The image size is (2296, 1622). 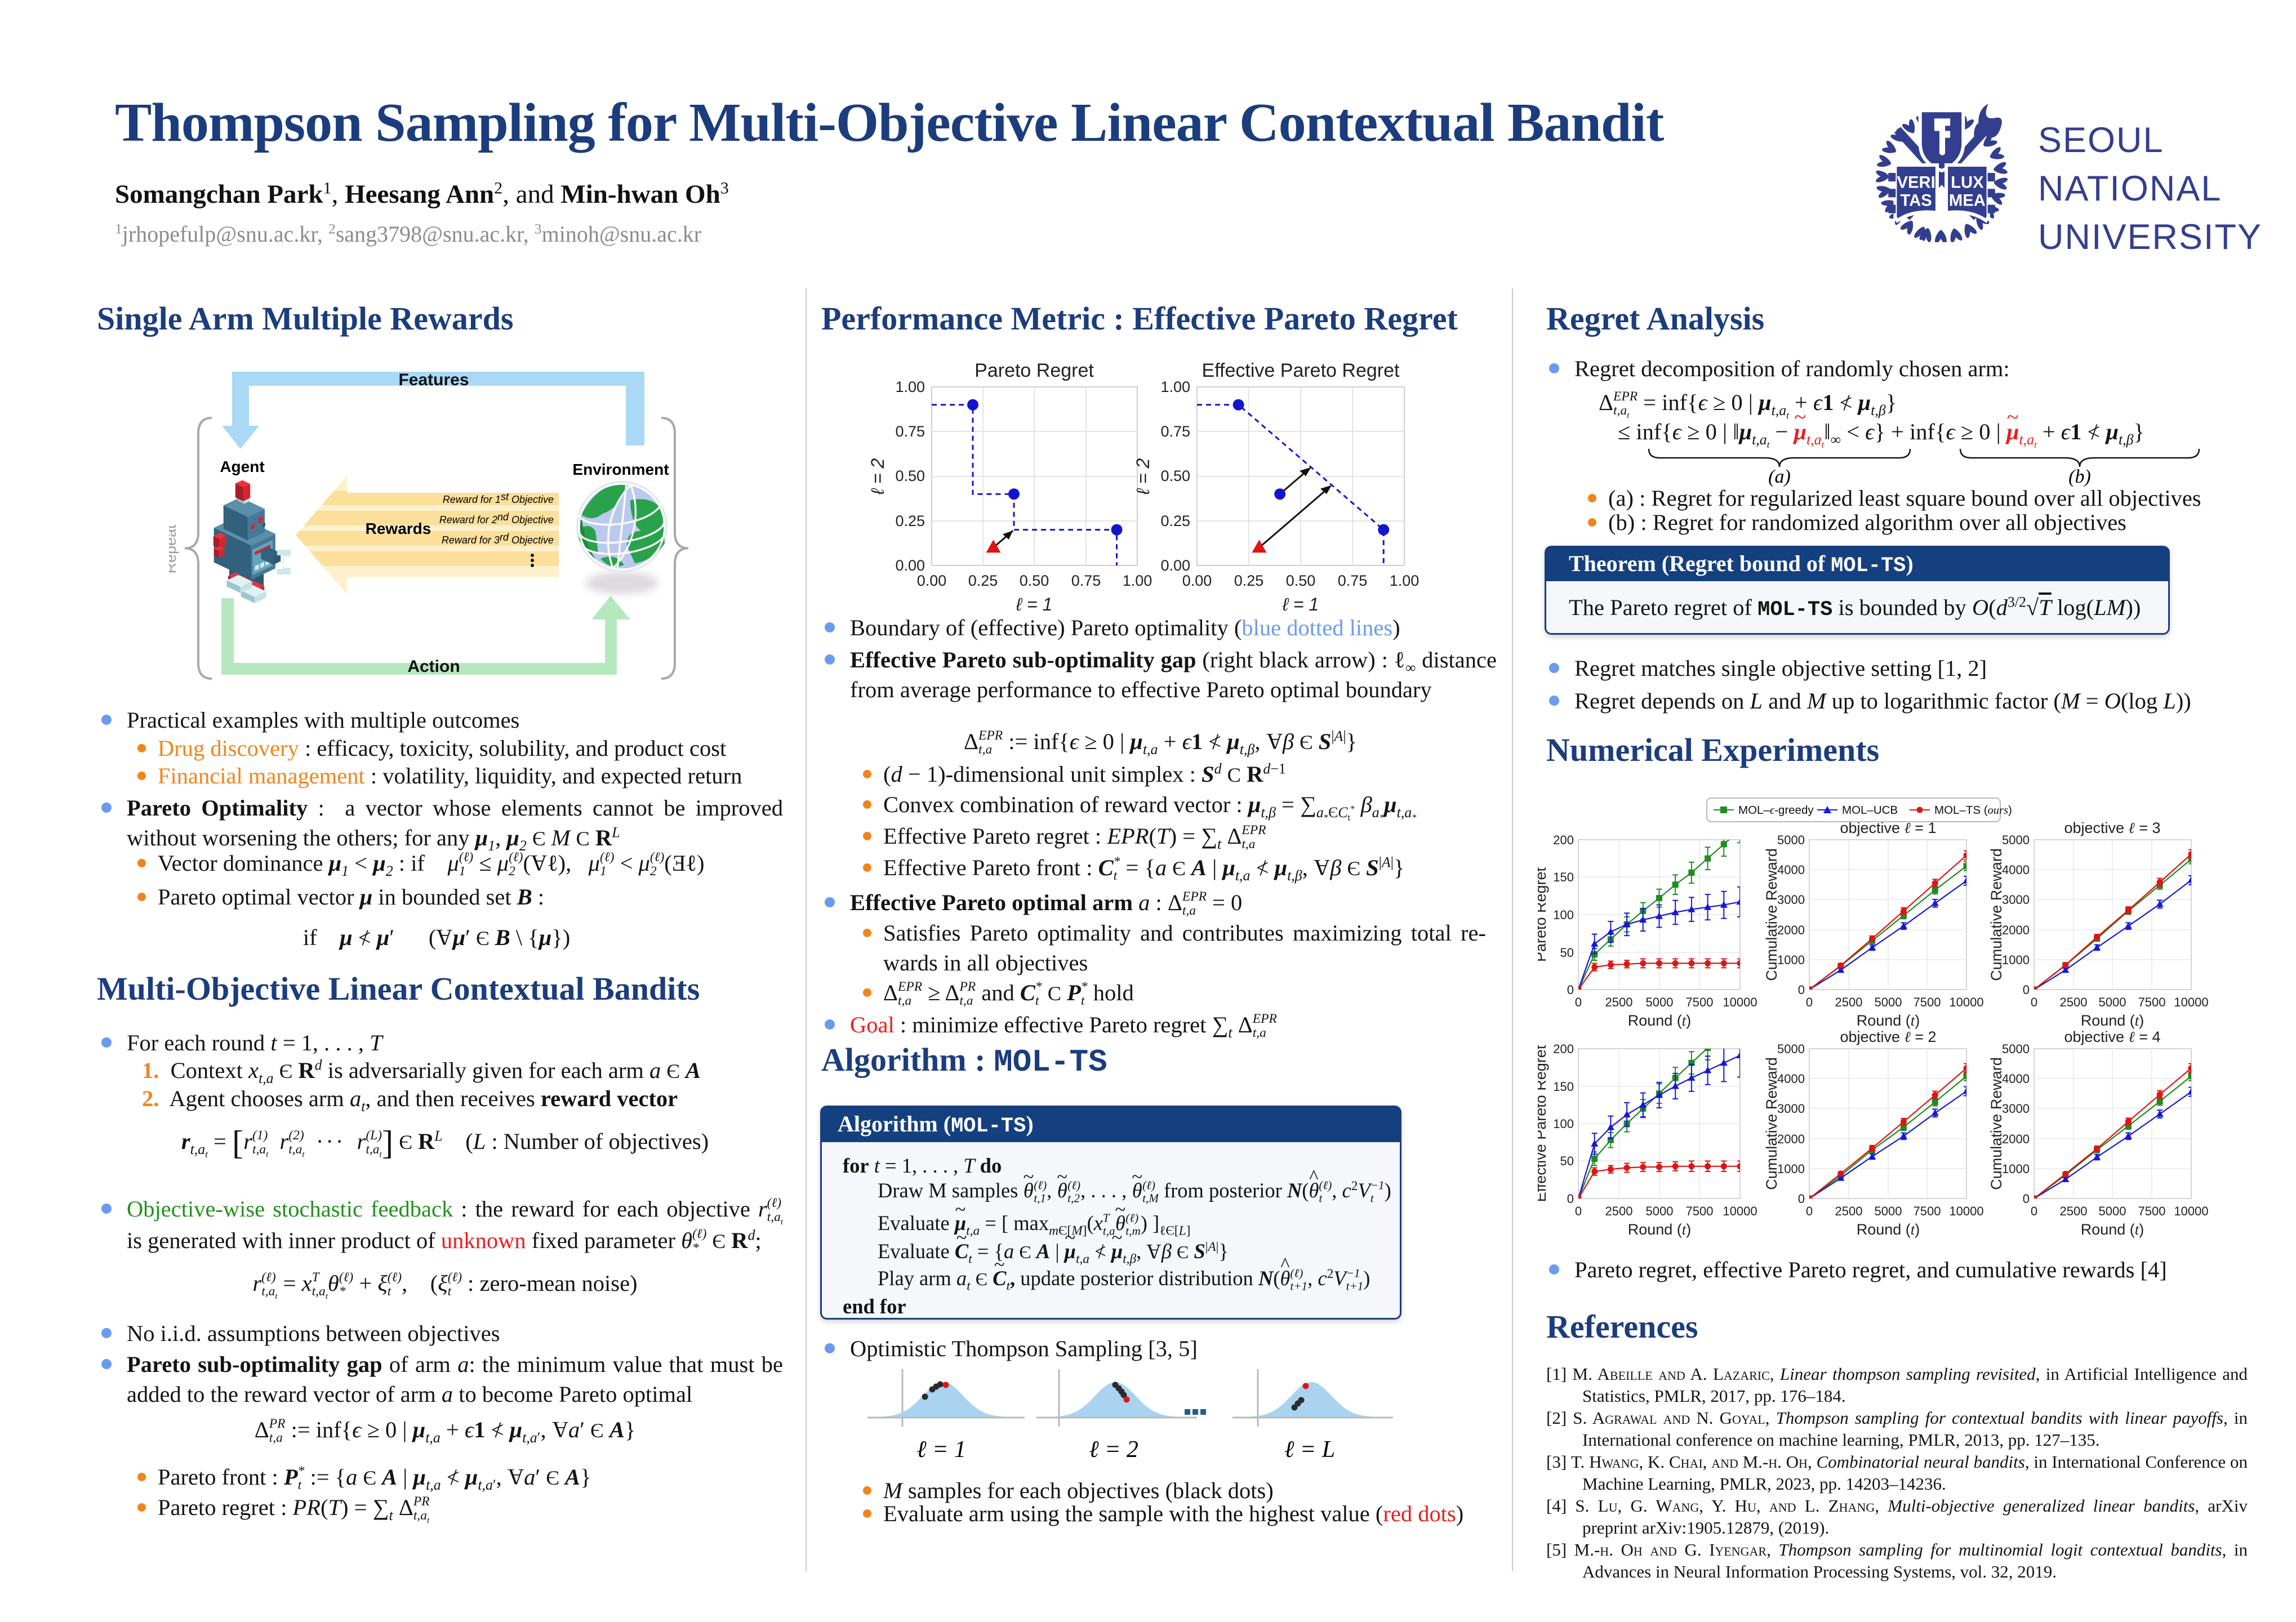 I want to click on svg-text: Agent, so click(x=242, y=466).